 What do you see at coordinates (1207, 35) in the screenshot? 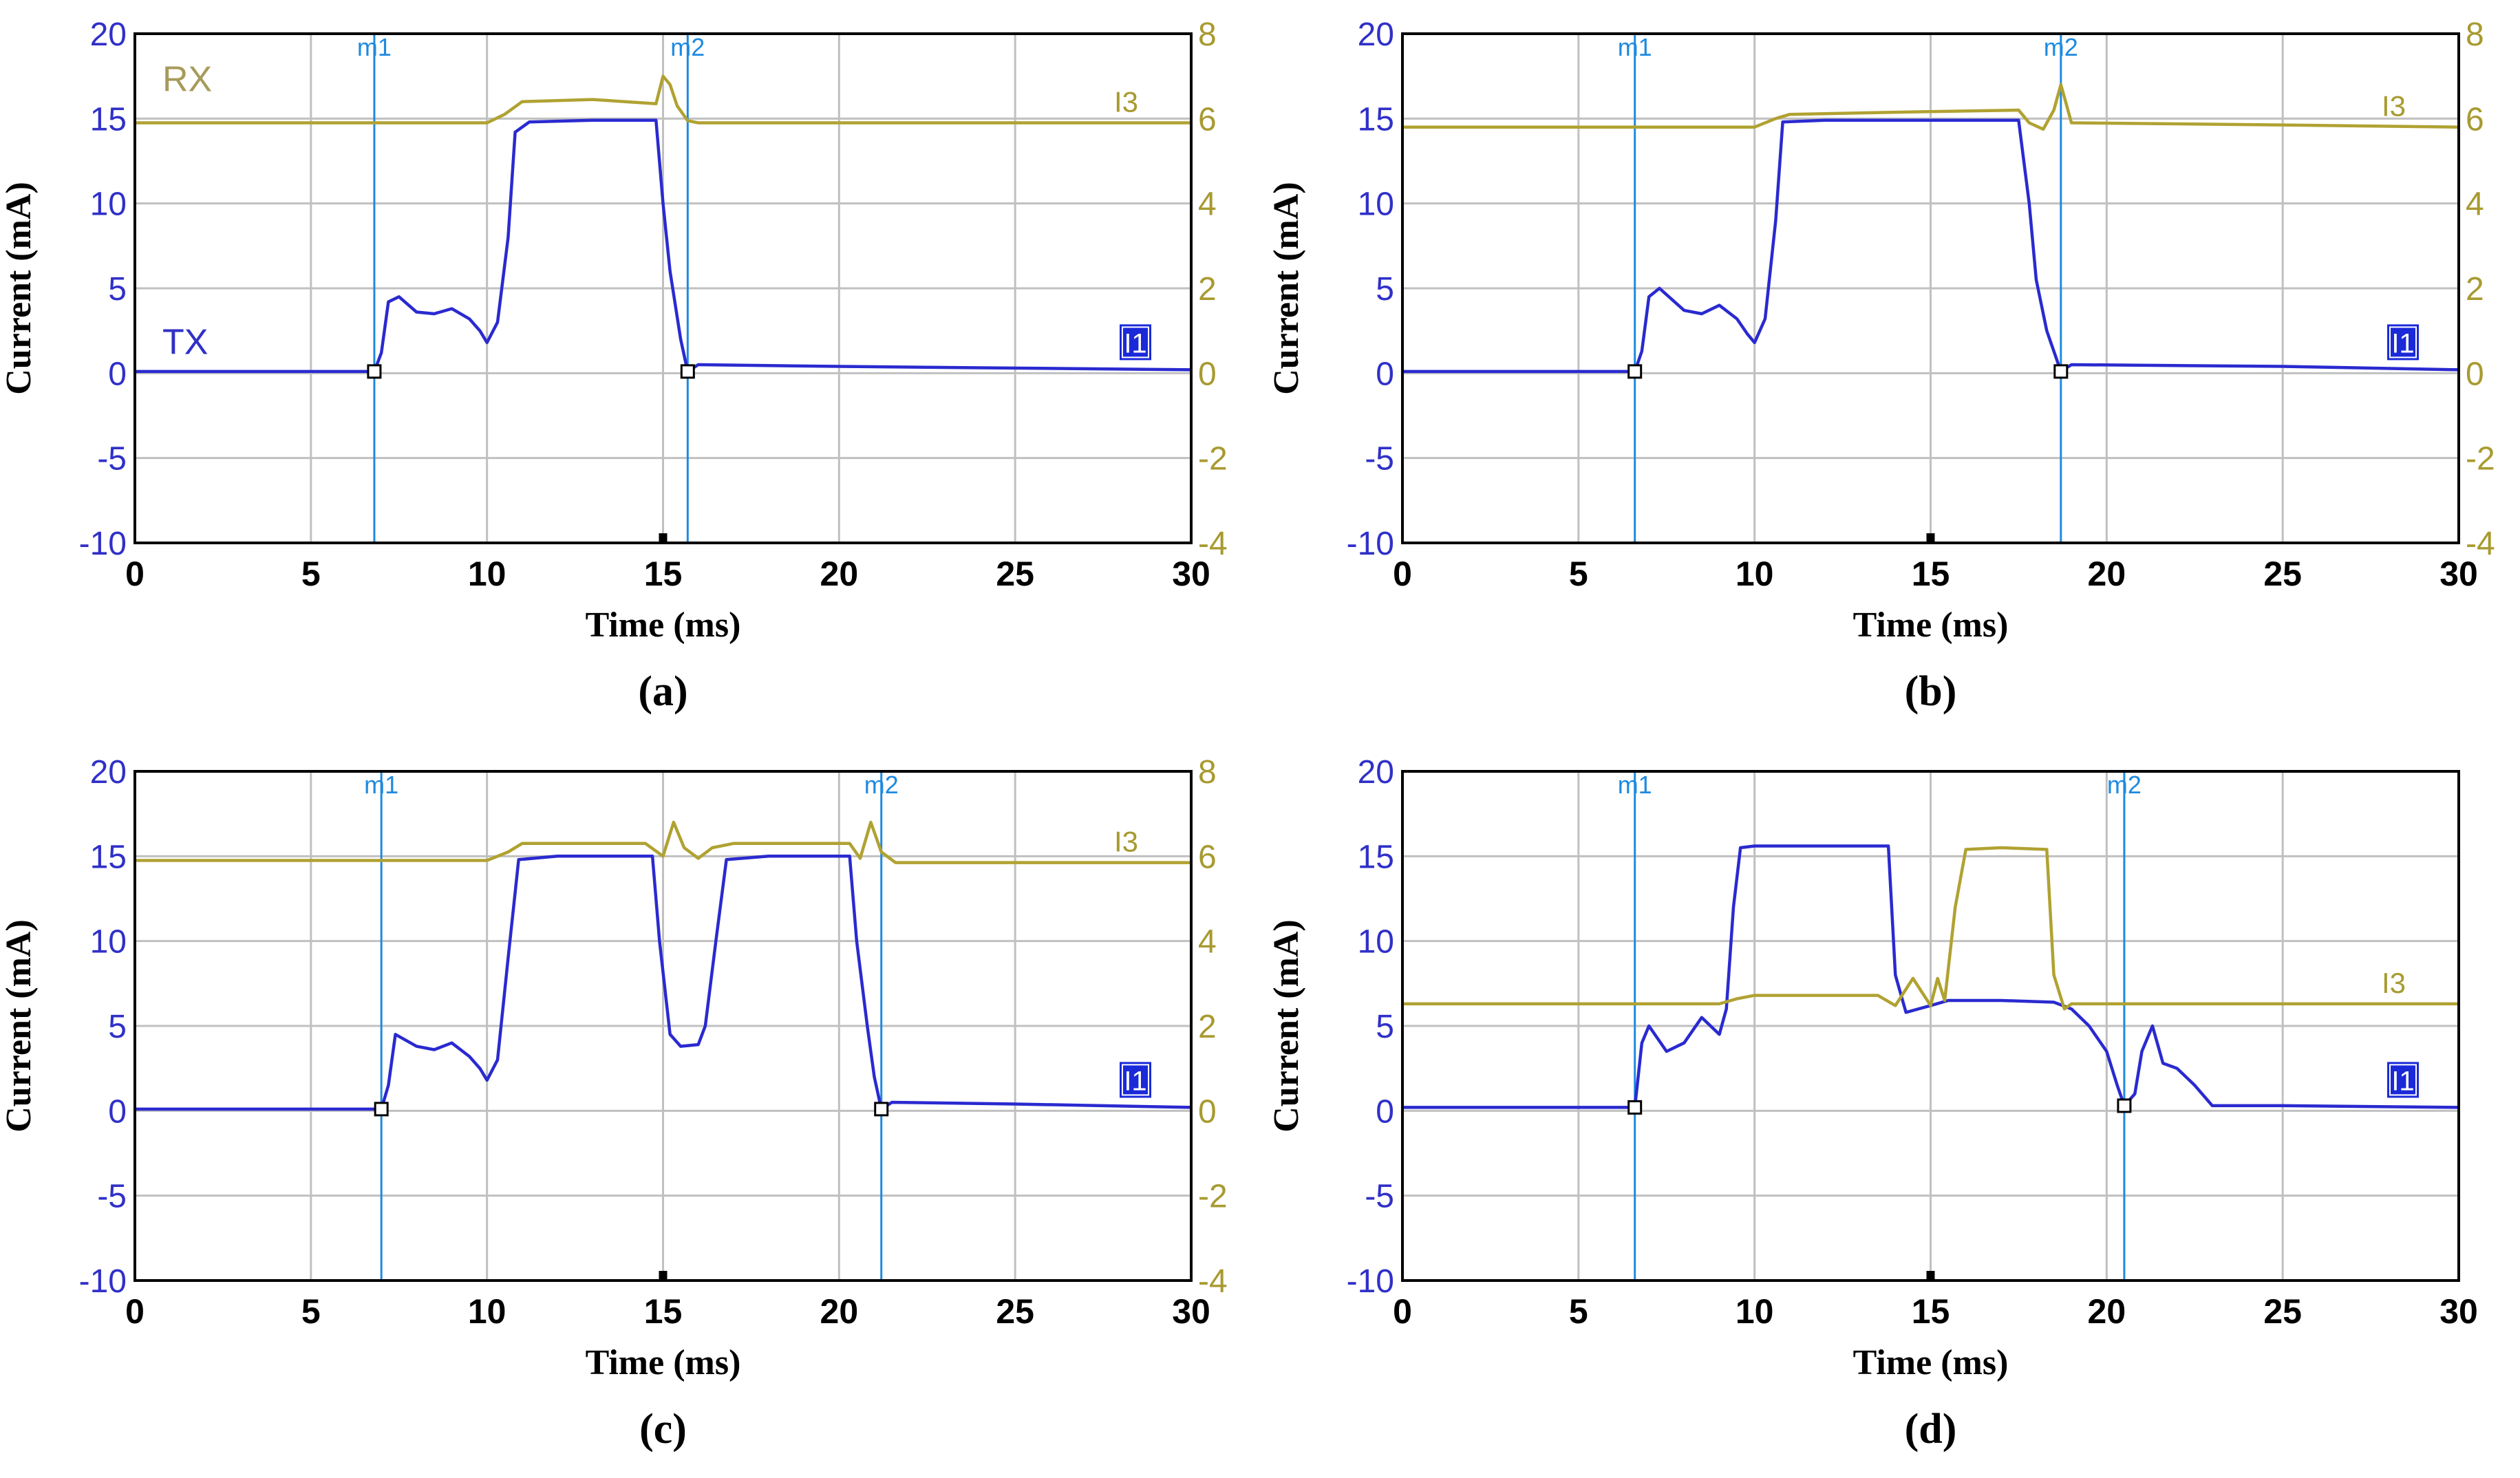
I see `y2-tick-label: 8` at bounding box center [1207, 35].